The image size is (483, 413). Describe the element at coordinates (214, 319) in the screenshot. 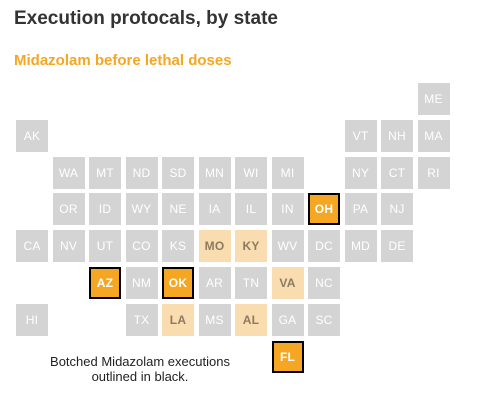

I see `state-tile-ms: MS` at that location.